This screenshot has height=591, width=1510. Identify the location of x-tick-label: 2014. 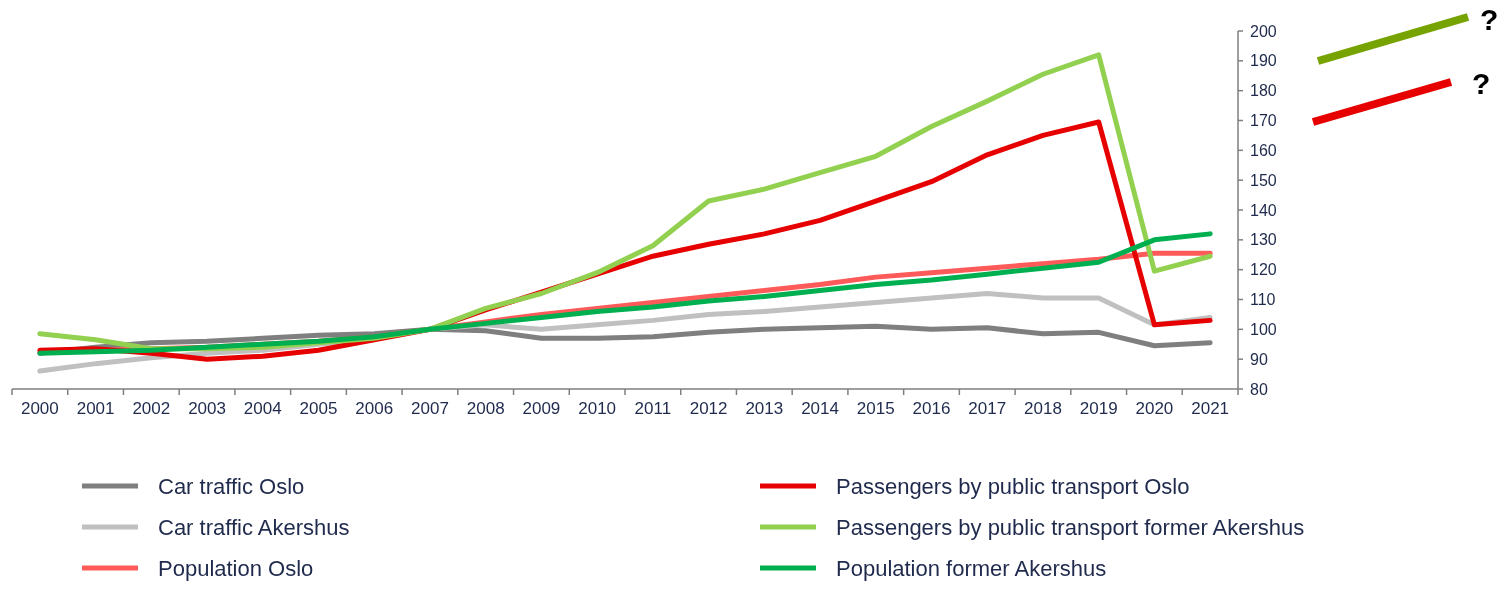
(820, 408).